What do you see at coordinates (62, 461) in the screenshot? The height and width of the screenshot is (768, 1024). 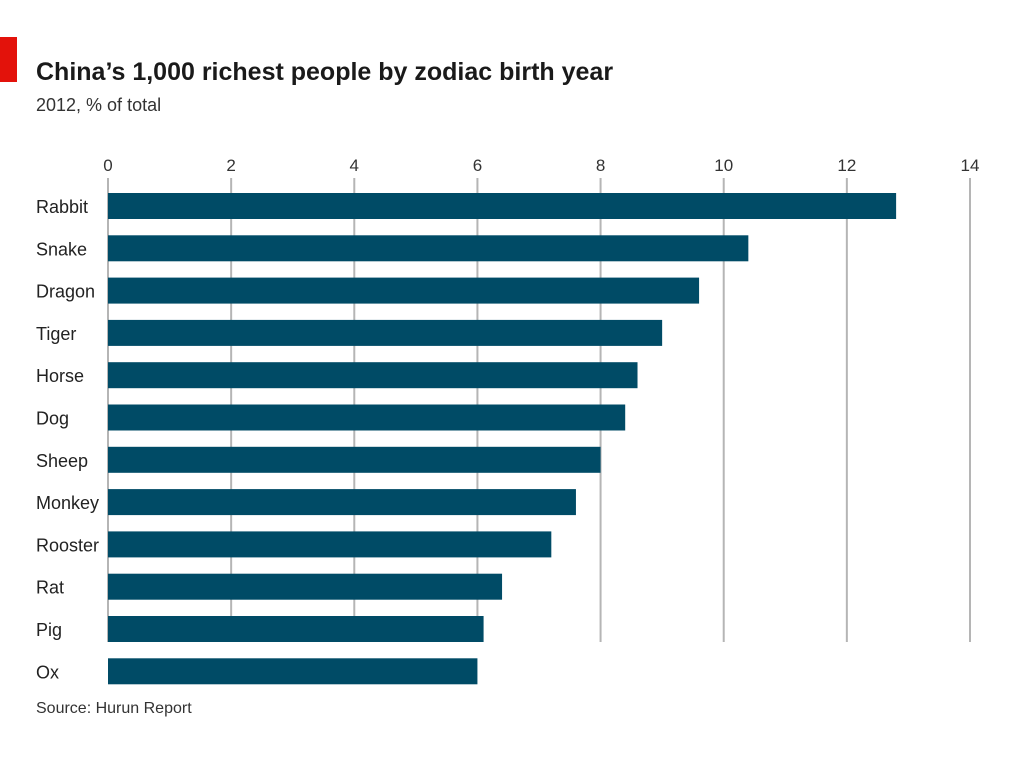 I see `category-label: Sheep` at bounding box center [62, 461].